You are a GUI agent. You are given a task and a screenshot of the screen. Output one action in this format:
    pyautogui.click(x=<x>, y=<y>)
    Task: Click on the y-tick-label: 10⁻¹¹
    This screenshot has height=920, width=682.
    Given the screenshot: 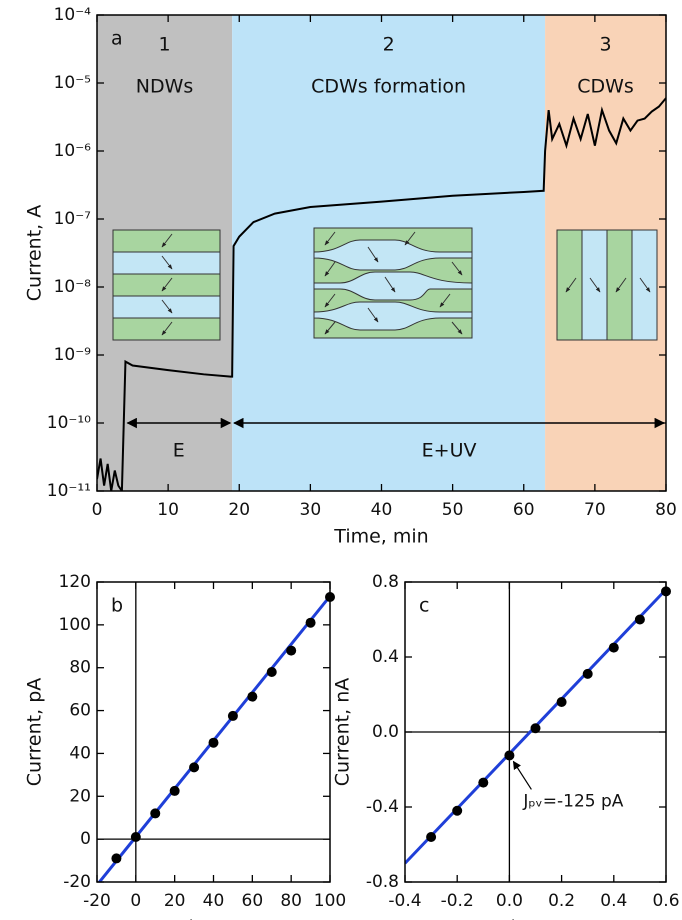 What is the action you would take?
    pyautogui.click(x=69, y=491)
    